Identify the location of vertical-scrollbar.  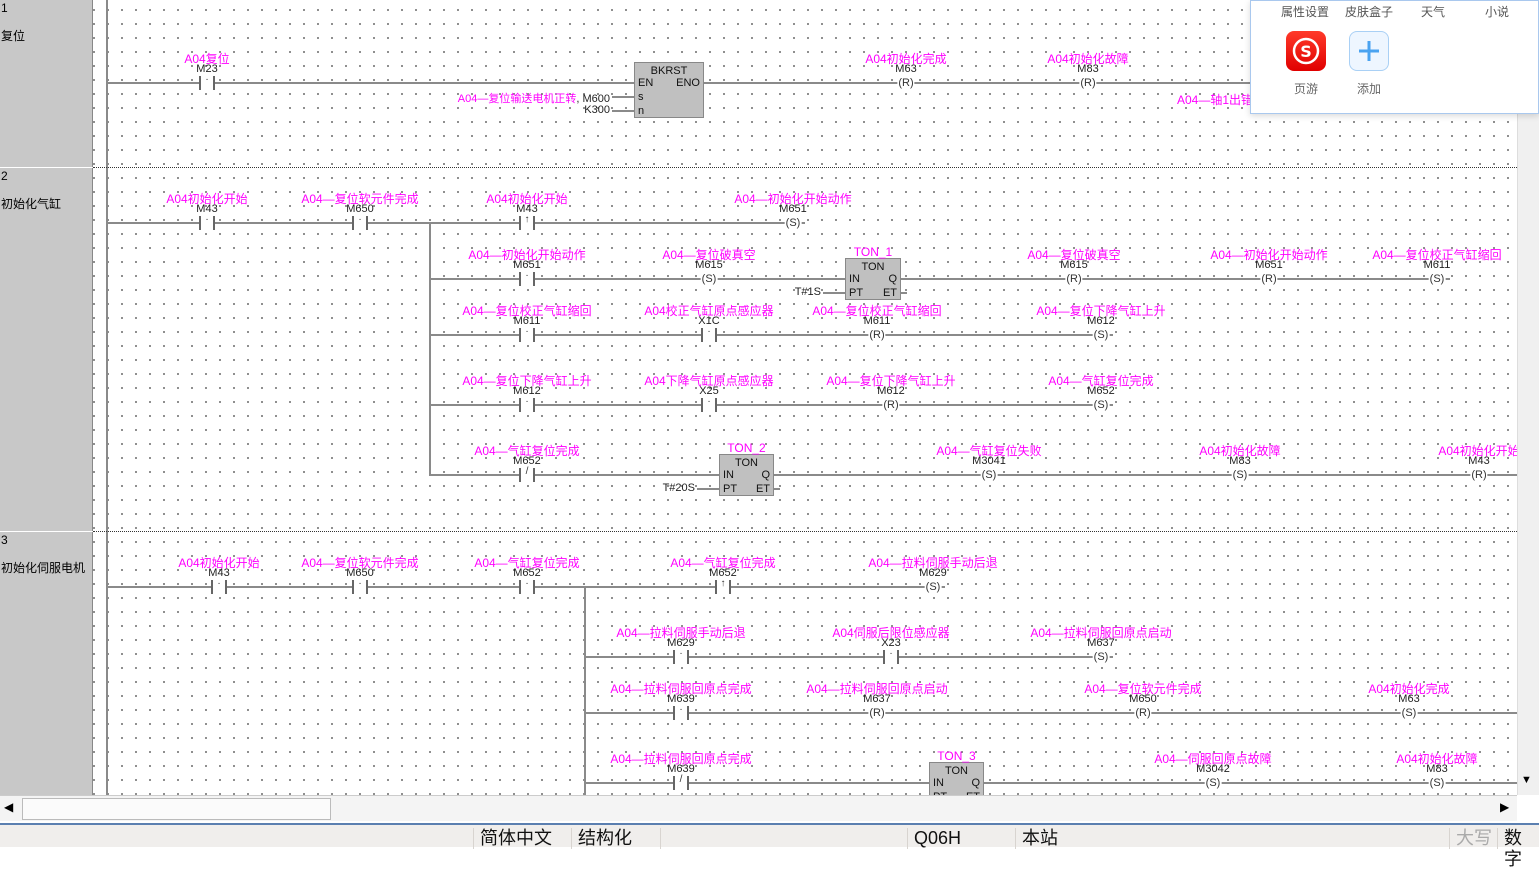
(1528, 397).